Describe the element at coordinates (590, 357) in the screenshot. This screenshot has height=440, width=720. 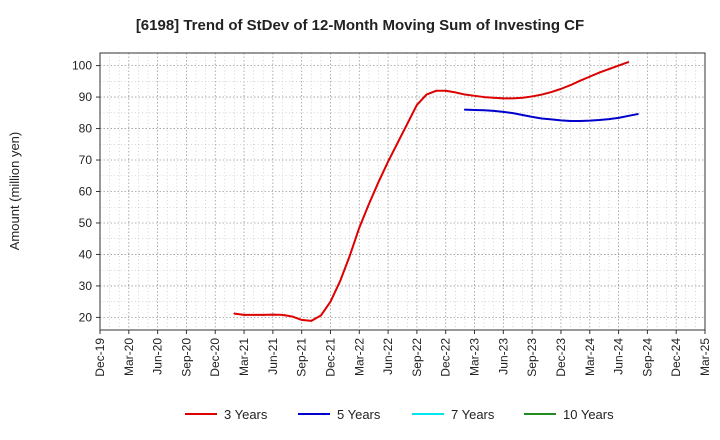
I see `x-tick-label: Mar-24` at that location.